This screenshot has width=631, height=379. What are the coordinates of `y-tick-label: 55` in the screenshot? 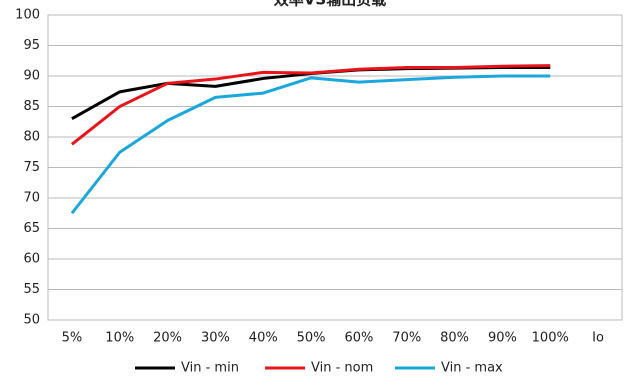 It's located at (31, 289).